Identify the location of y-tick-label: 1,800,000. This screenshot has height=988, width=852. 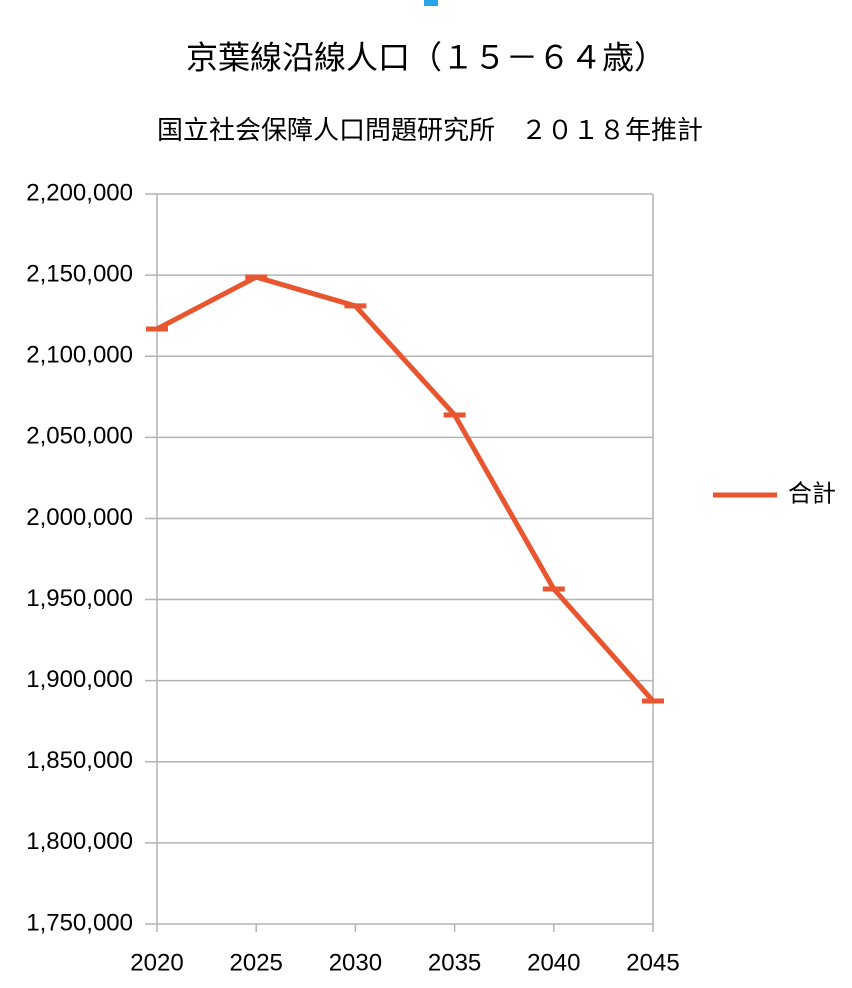
(79, 841).